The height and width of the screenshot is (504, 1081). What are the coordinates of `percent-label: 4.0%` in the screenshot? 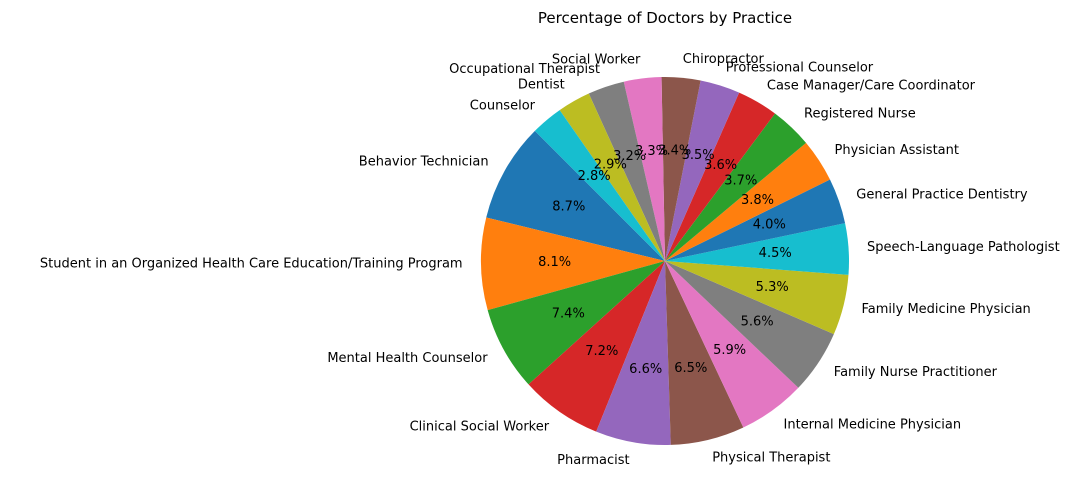 It's located at (769, 224).